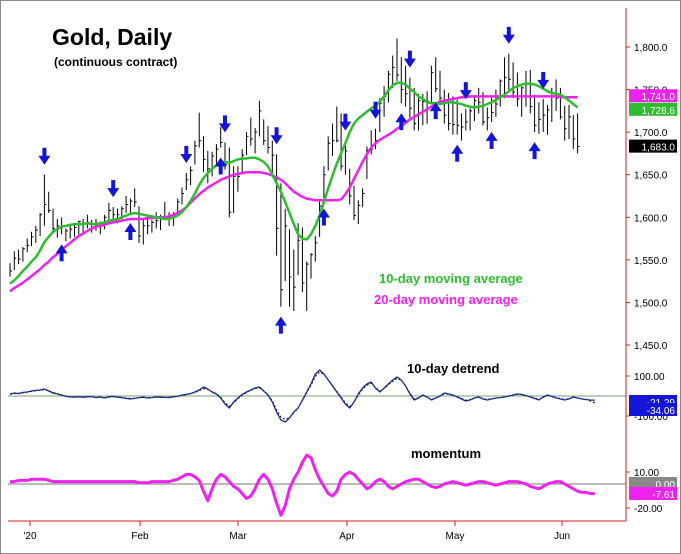 This screenshot has width=681, height=554. What do you see at coordinates (140, 536) in the screenshot?
I see `x-tick-label: Feb` at bounding box center [140, 536].